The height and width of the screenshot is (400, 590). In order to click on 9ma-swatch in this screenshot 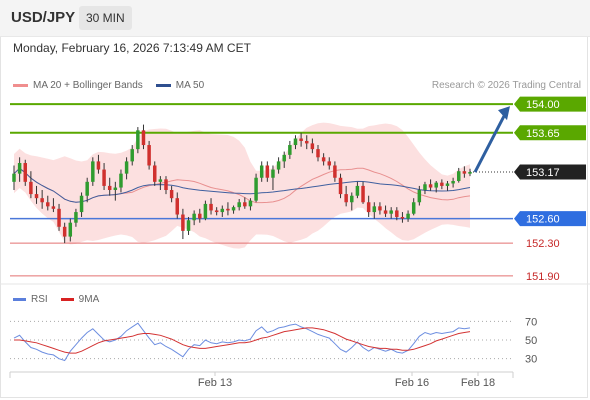, I will do `click(67, 299)`.